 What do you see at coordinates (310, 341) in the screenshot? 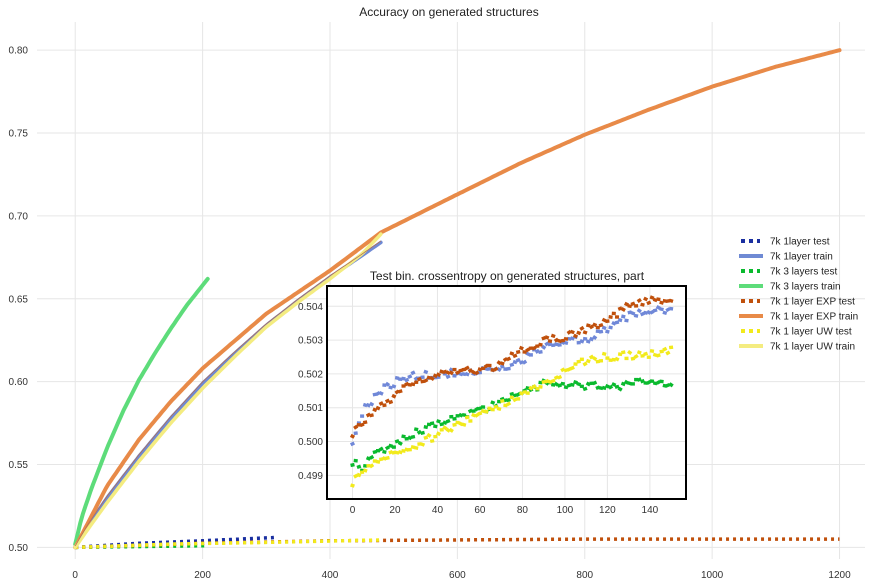
I see `inset-y-tick-label: 0.503` at bounding box center [310, 341].